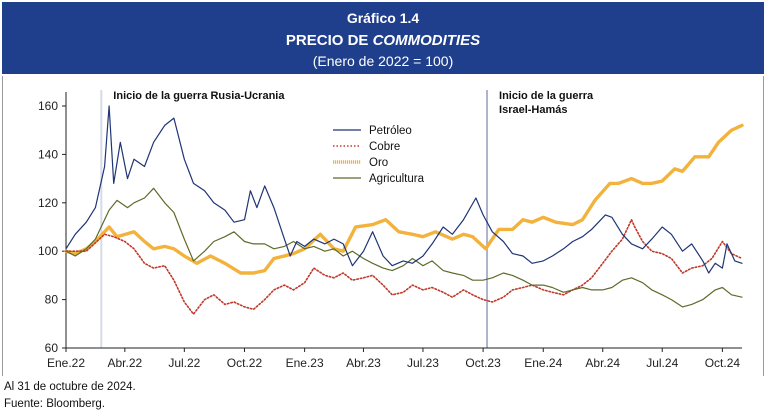 The width and height of the screenshot is (766, 420). What do you see at coordinates (124, 363) in the screenshot?
I see `x-tick-label-1: Abr.22` at bounding box center [124, 363].